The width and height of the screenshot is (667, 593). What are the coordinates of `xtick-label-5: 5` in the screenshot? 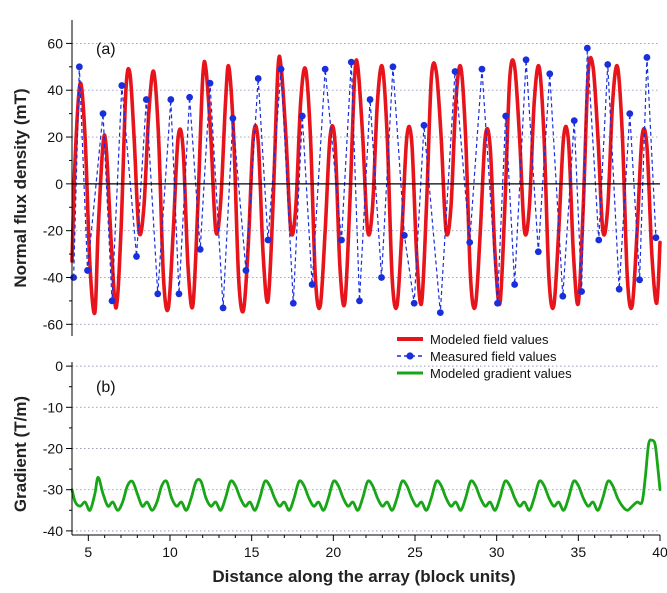 It's located at (88, 552).